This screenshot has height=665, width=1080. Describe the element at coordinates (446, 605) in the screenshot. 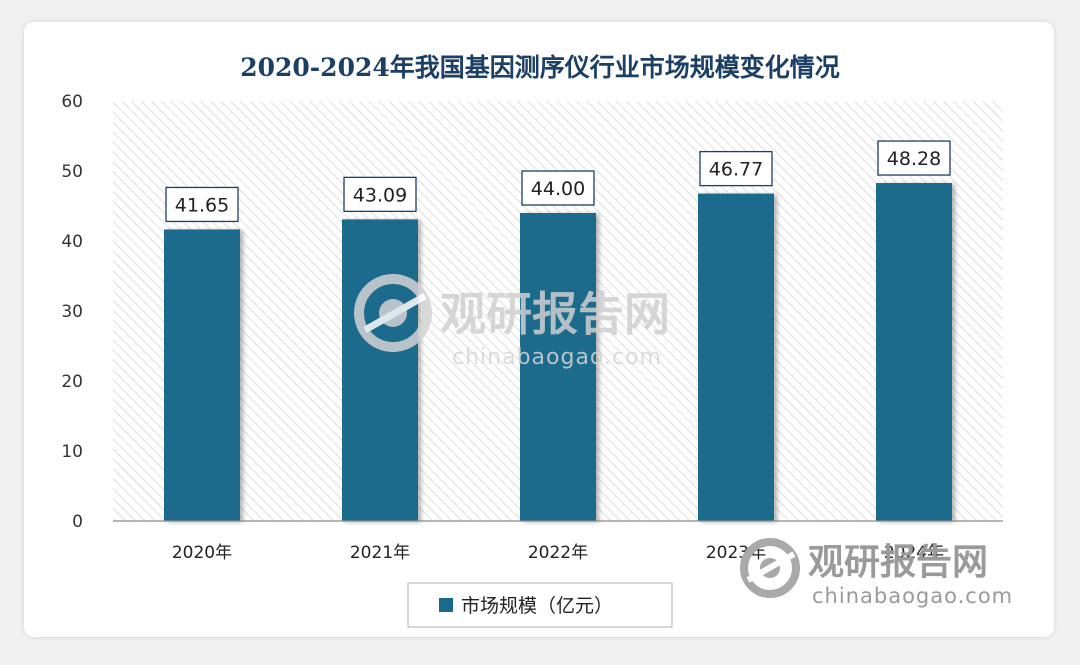

I see `legend-swatch` at that location.